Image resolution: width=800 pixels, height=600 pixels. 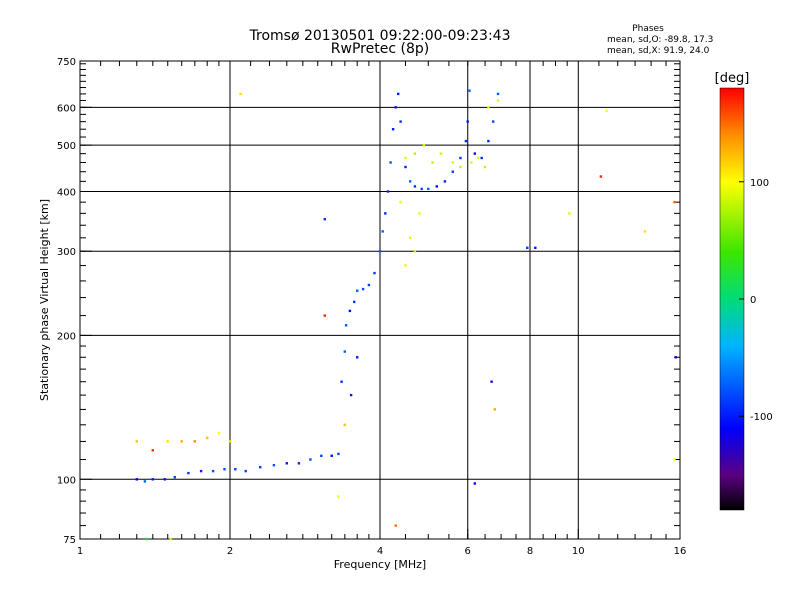 What do you see at coordinates (658, 51) in the screenshot?
I see `stats-x-mode: mean, sd,X: 91.9, 24.0` at bounding box center [658, 51].